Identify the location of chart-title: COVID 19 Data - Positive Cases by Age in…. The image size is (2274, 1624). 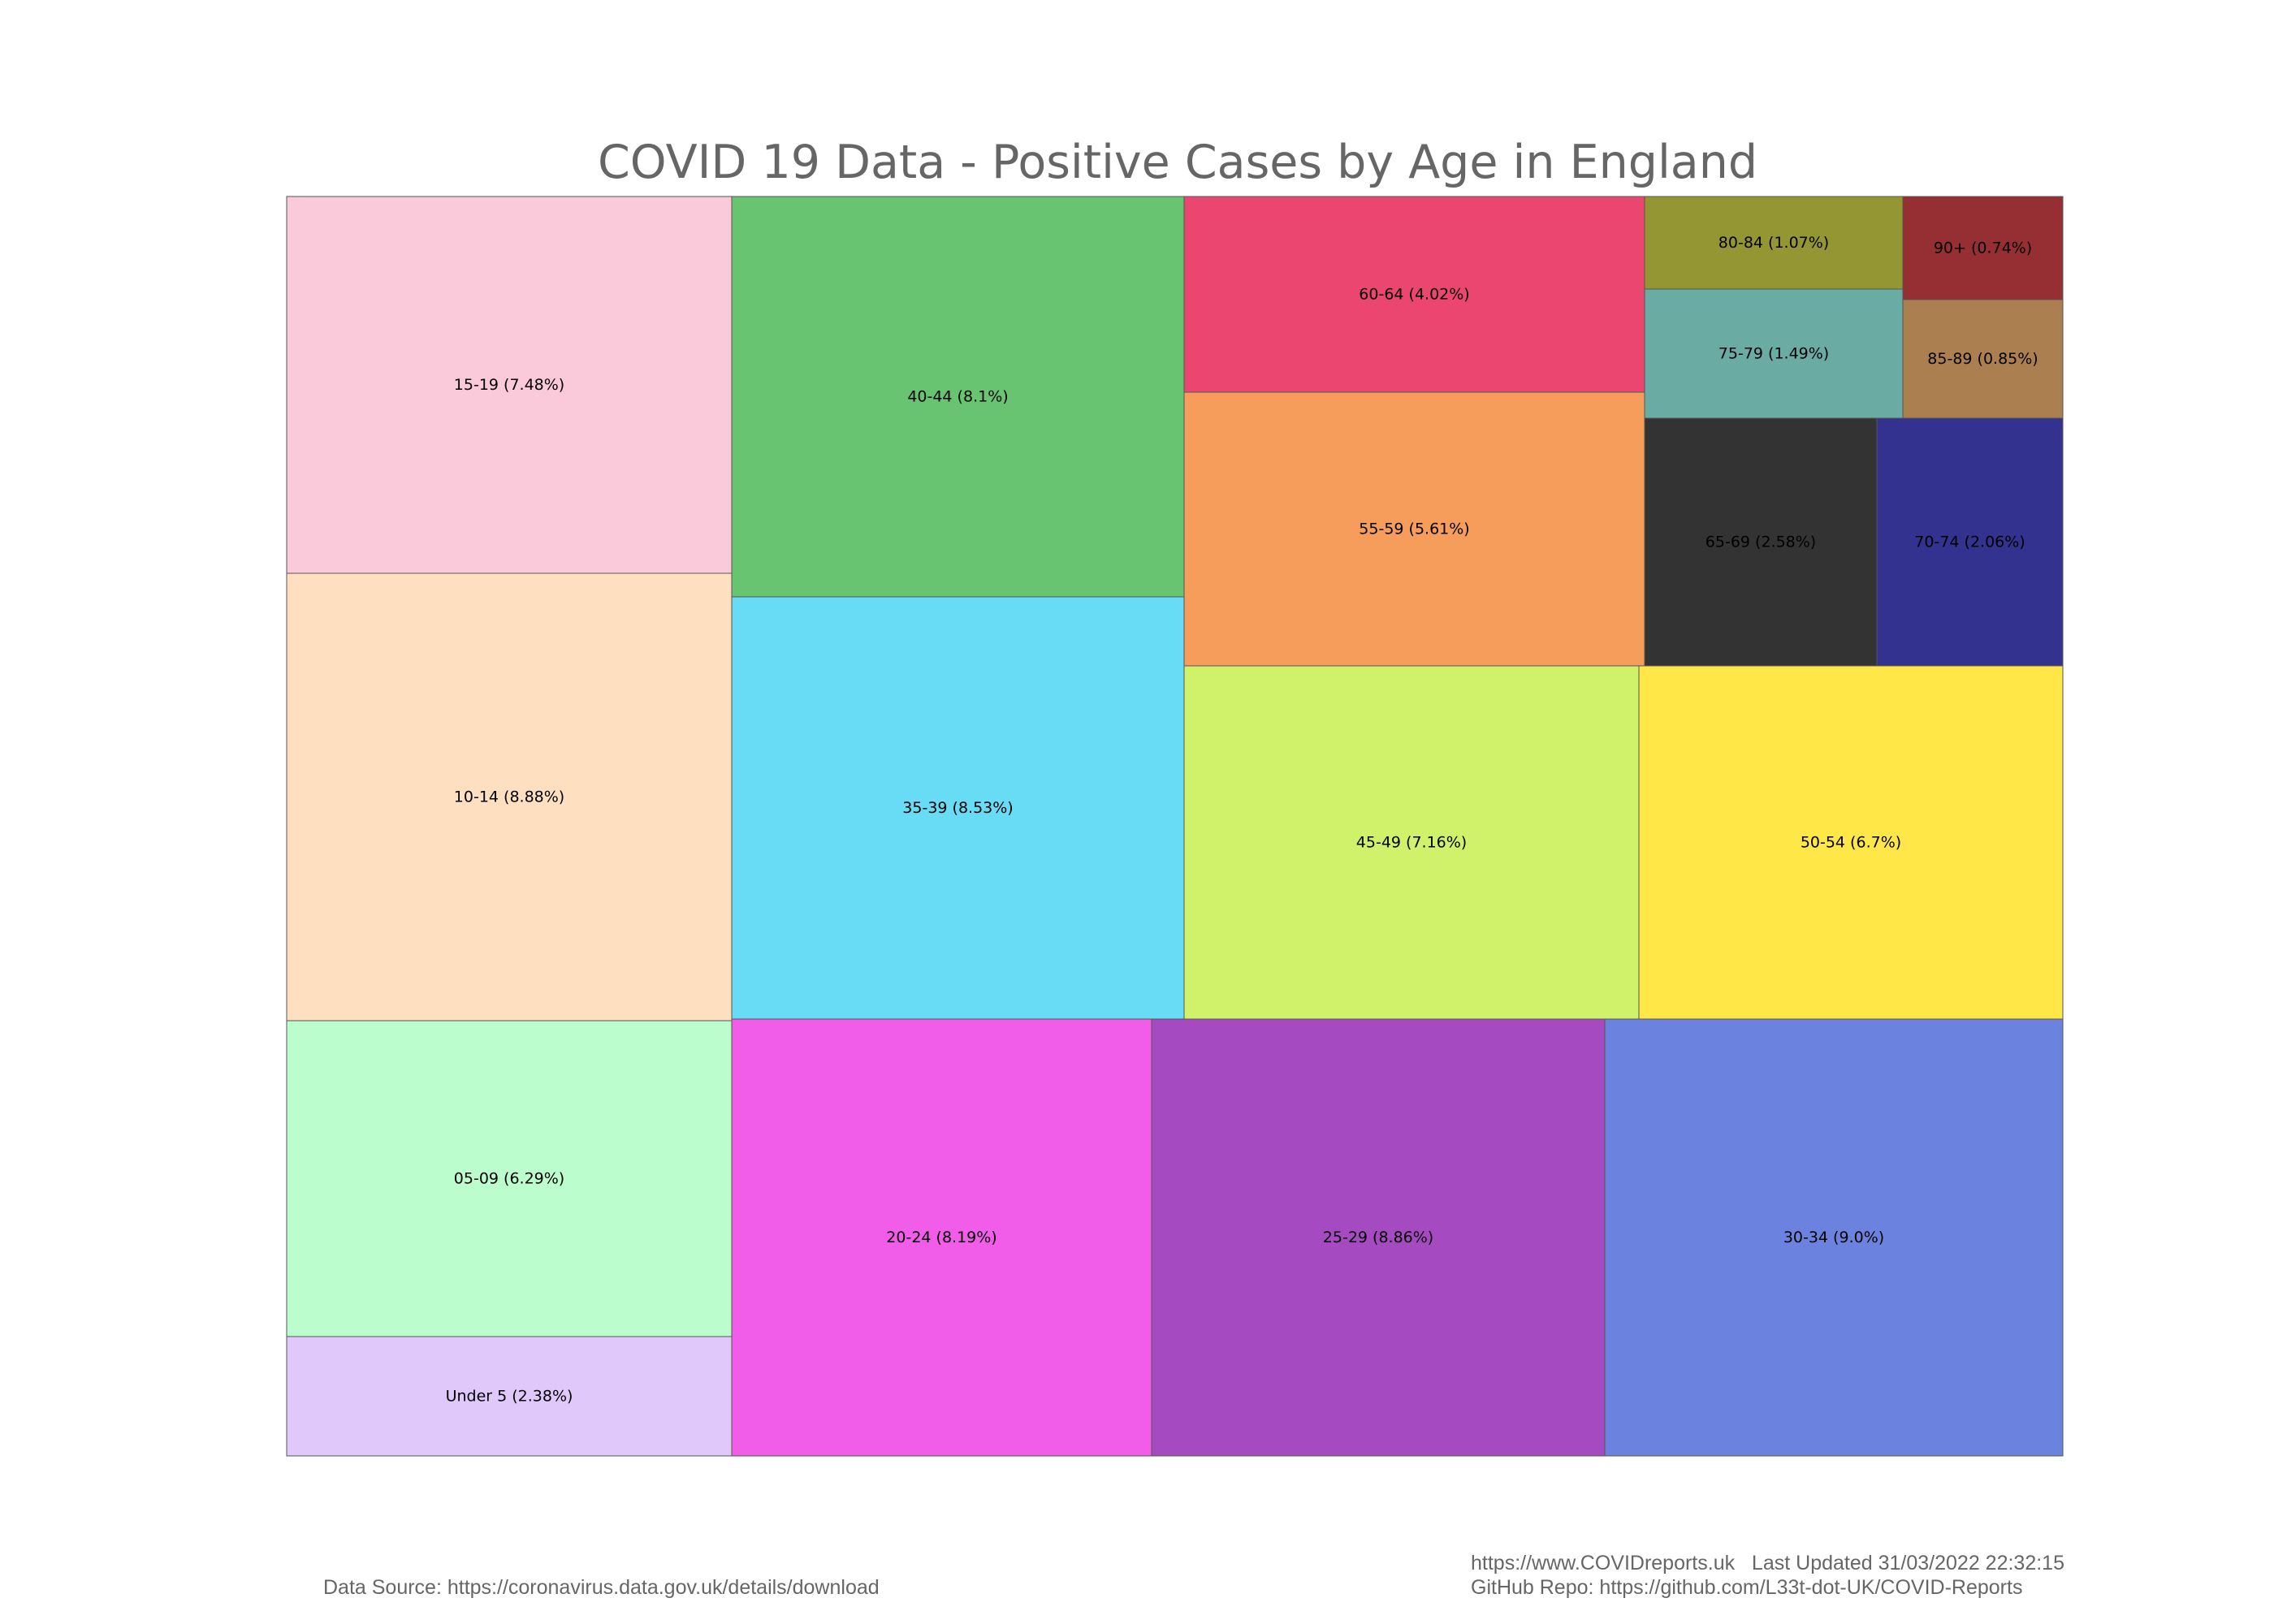
(1177, 162).